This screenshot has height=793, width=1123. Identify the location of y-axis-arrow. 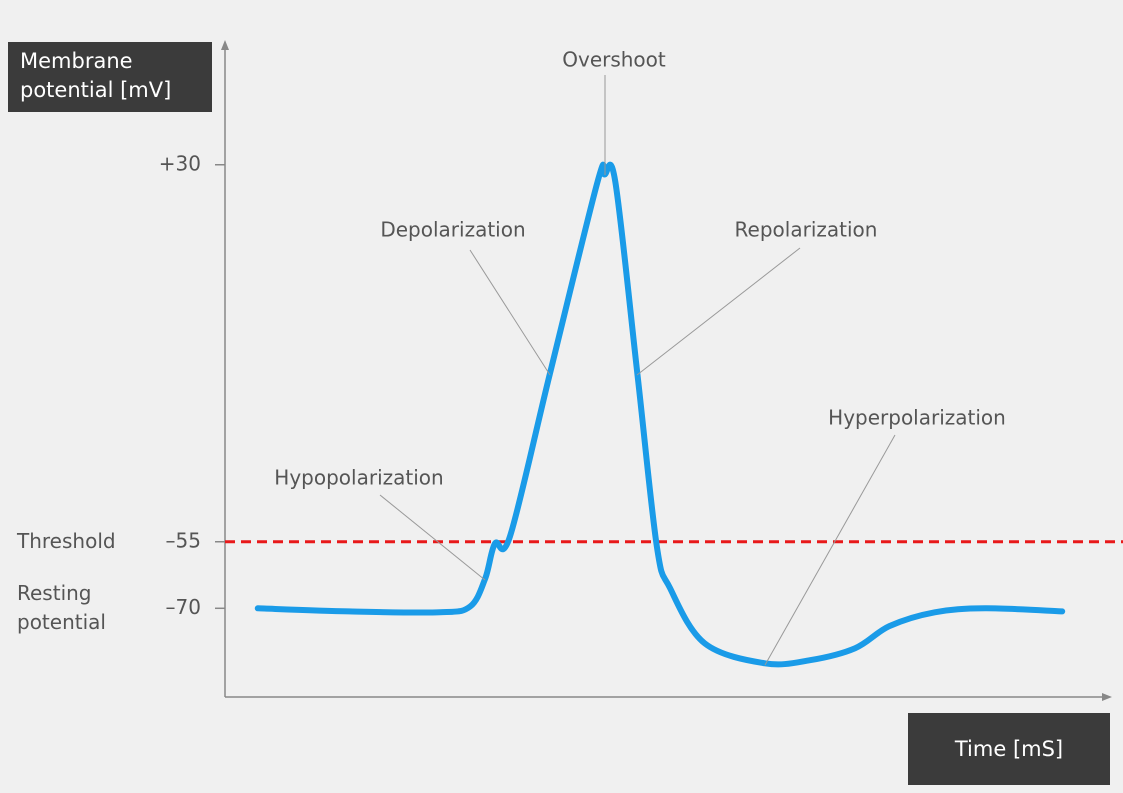
(225, 45).